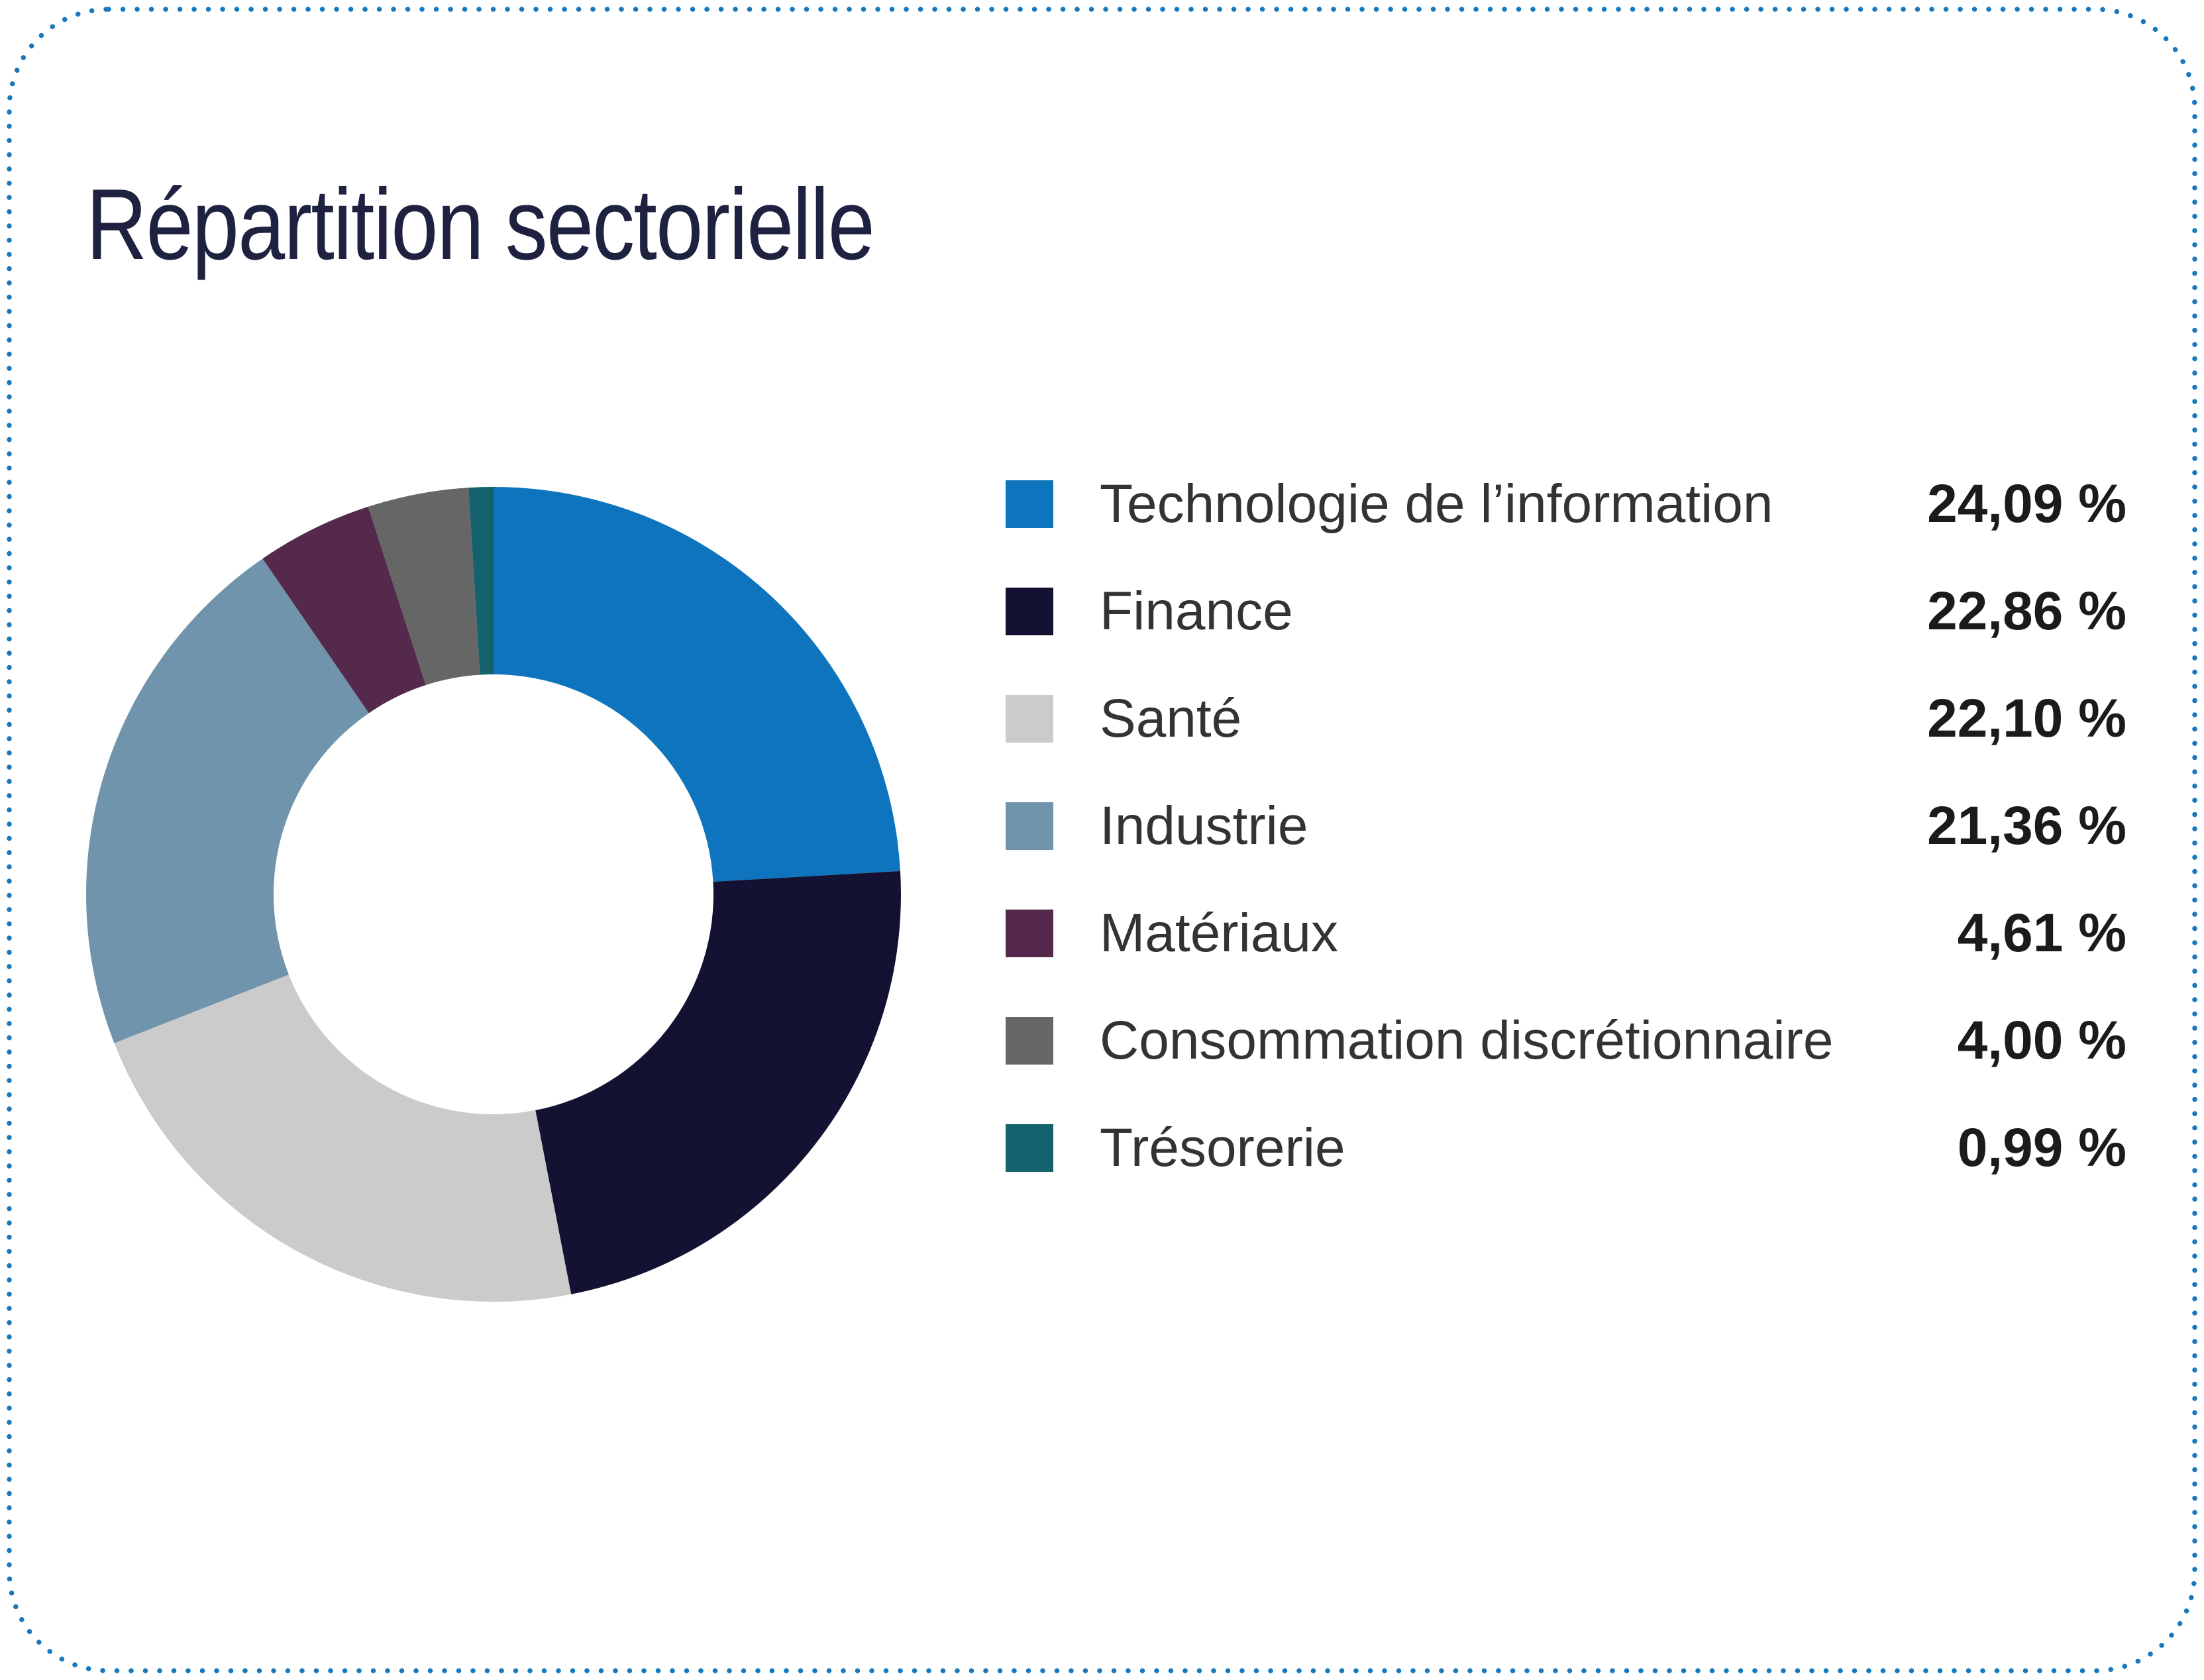 Image resolution: width=2204 pixels, height=1680 pixels. I want to click on legend-value: 24,09 %, so click(2027, 504).